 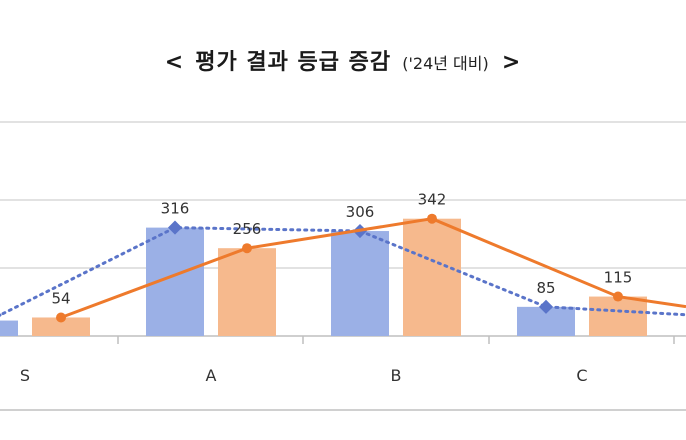 I want to click on bar-series2-s, so click(x=61, y=326).